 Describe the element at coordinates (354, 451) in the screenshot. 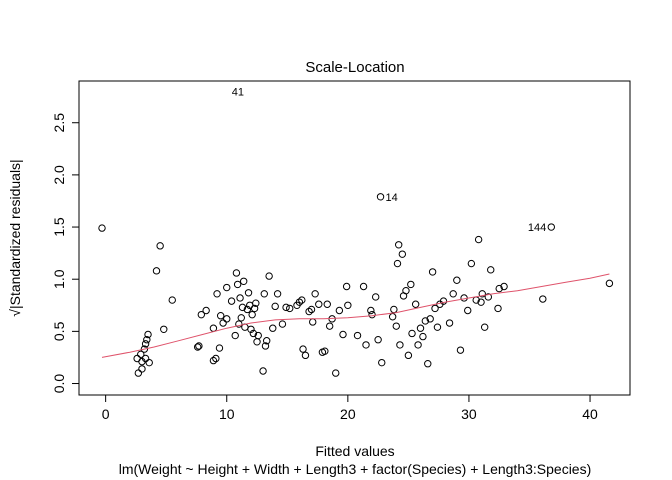

I see `x-axis-label: Fitted values` at that location.